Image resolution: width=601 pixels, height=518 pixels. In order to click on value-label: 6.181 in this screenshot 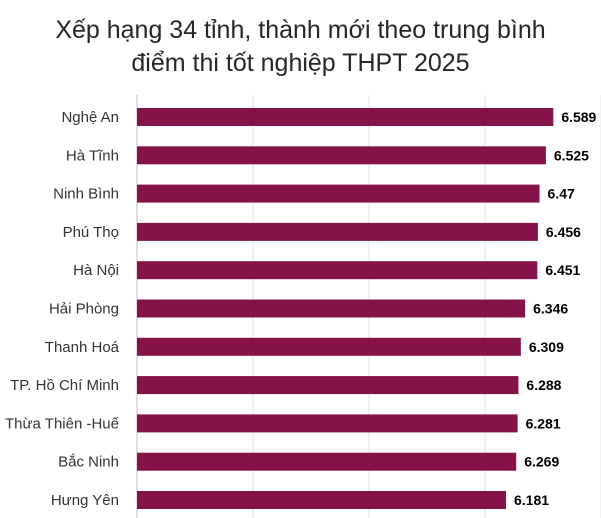, I will do `click(531, 500)`.